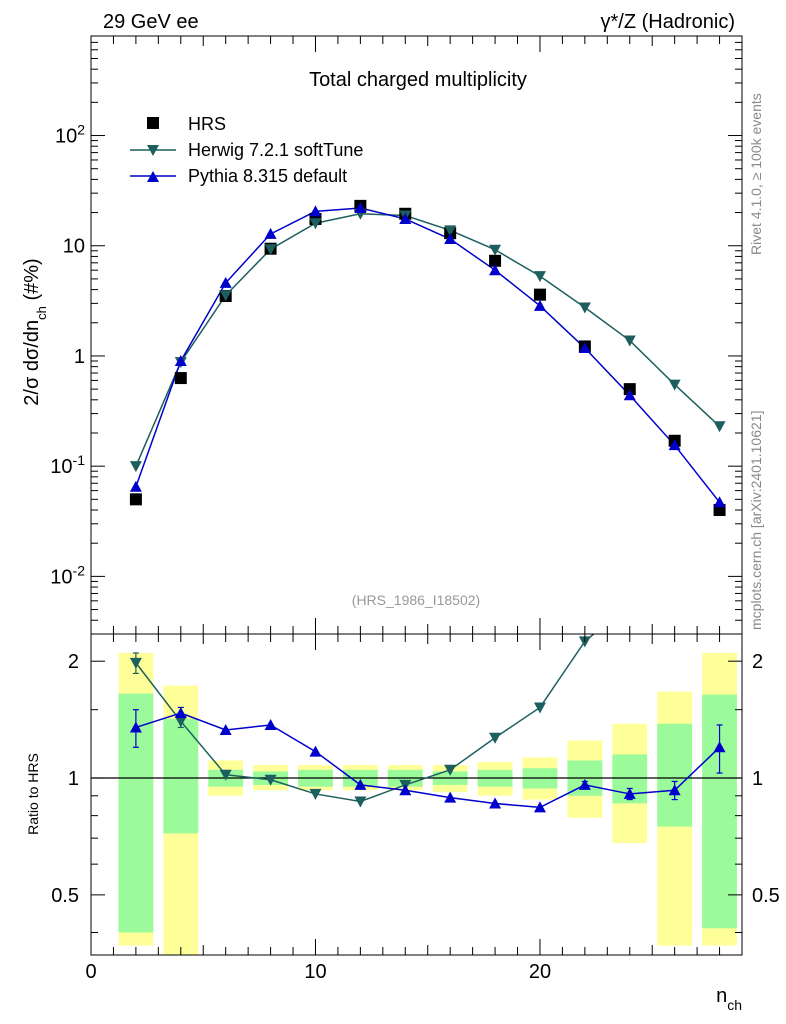 This screenshot has height=1024, width=786. Describe the element at coordinates (668, 22) in the screenshot. I see `header-right: γ*/Z (Hadronic)` at that location.